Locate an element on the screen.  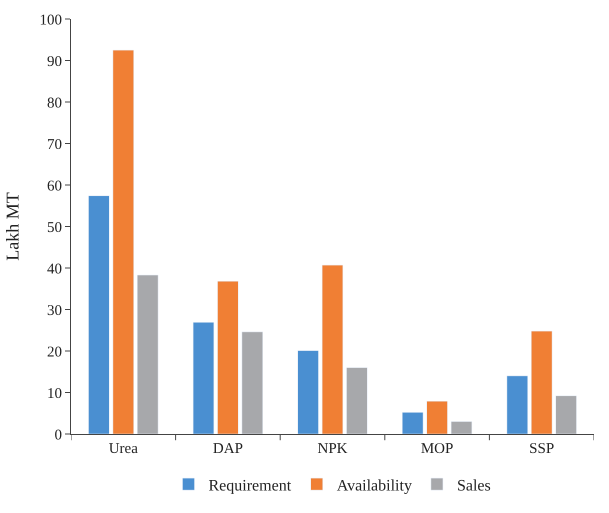
y-tick-label: 90 is located at coordinates (54, 62).